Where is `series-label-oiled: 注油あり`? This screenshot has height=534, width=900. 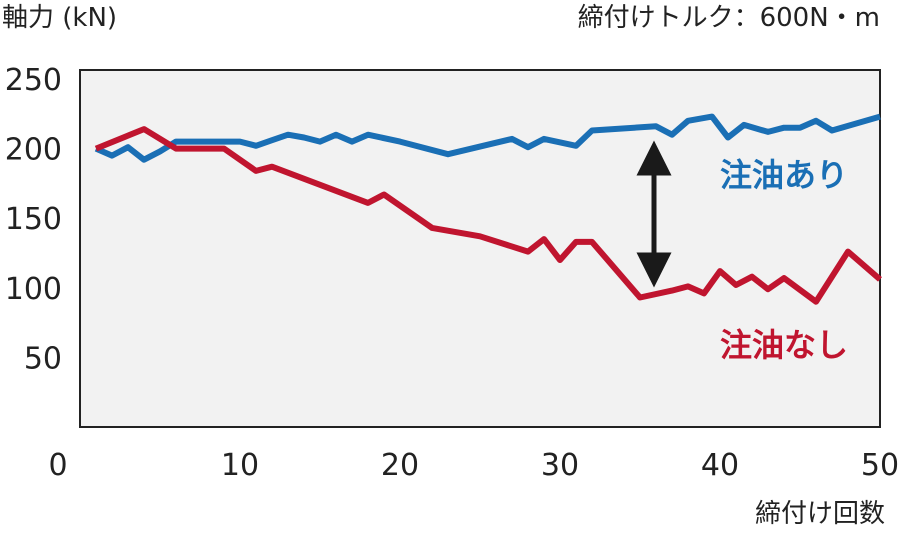 series-label-oiled: 注油あり is located at coordinates (784, 175).